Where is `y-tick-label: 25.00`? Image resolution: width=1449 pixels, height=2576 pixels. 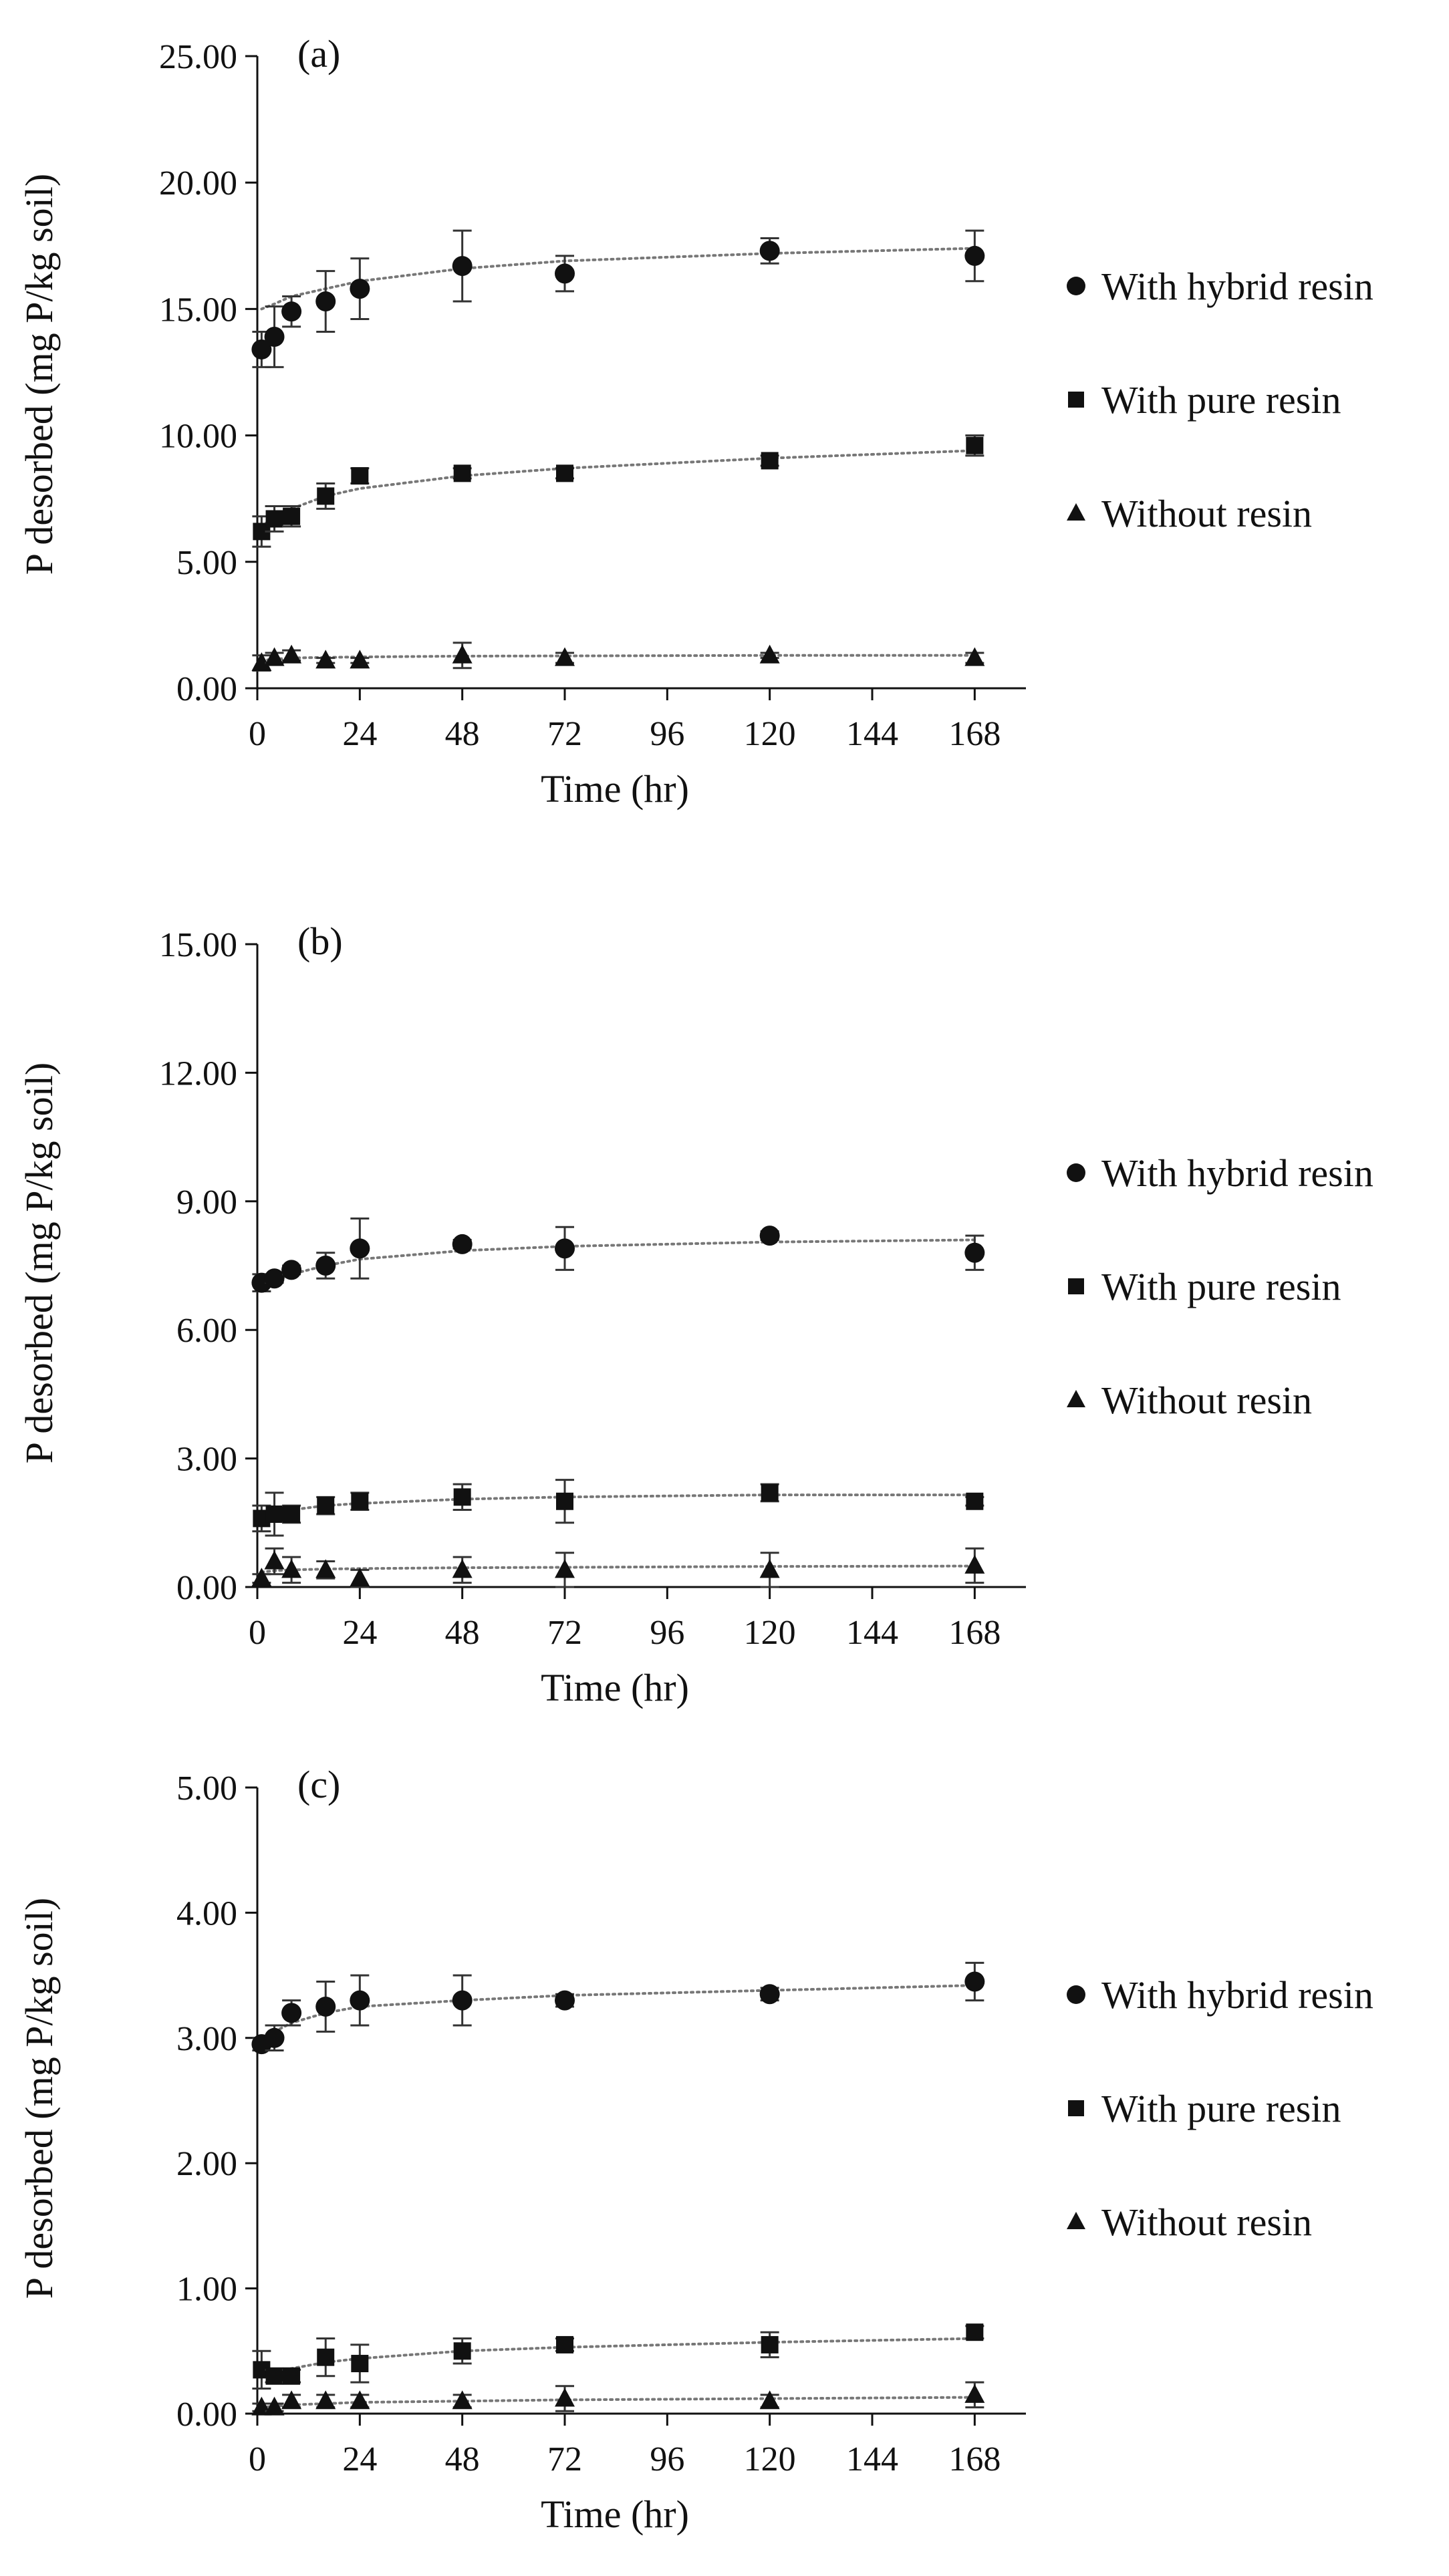
y-tick-label: 25.00 is located at coordinates (198, 57).